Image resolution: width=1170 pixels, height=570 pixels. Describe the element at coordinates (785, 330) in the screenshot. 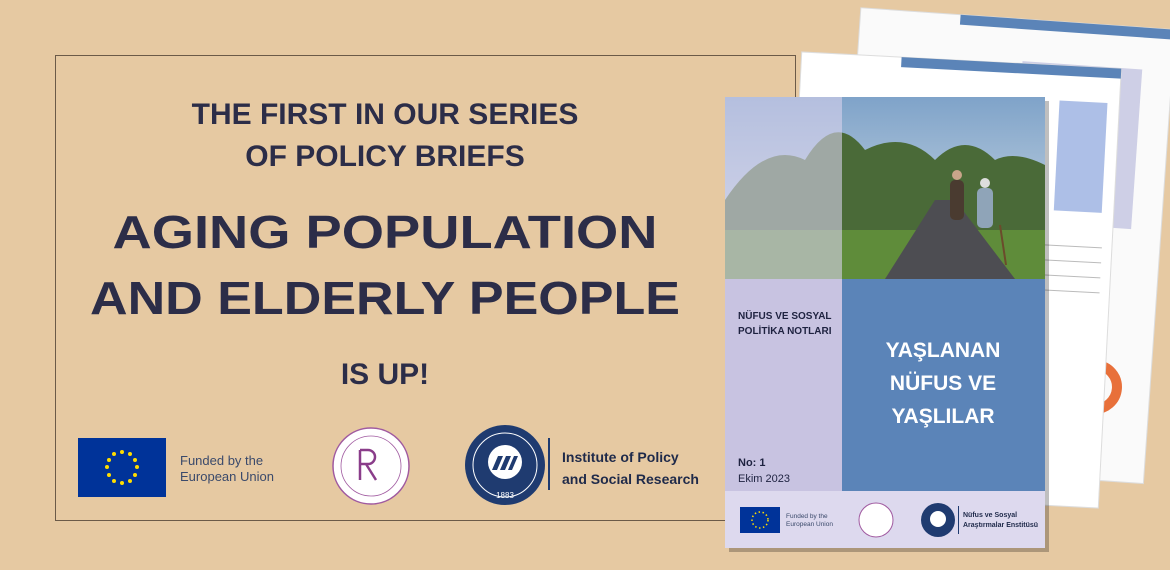

I see `series-text: POLİTİKA NOTLARI` at that location.